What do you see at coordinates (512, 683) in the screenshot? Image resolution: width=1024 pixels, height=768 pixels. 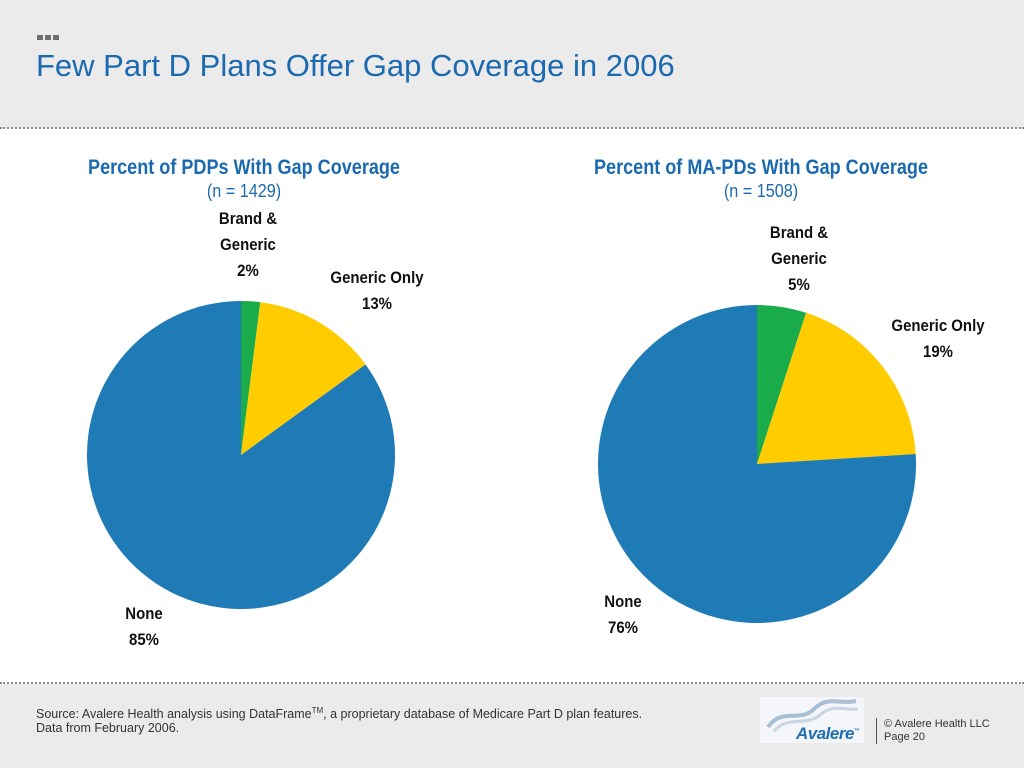 I see `footer-divider` at bounding box center [512, 683].